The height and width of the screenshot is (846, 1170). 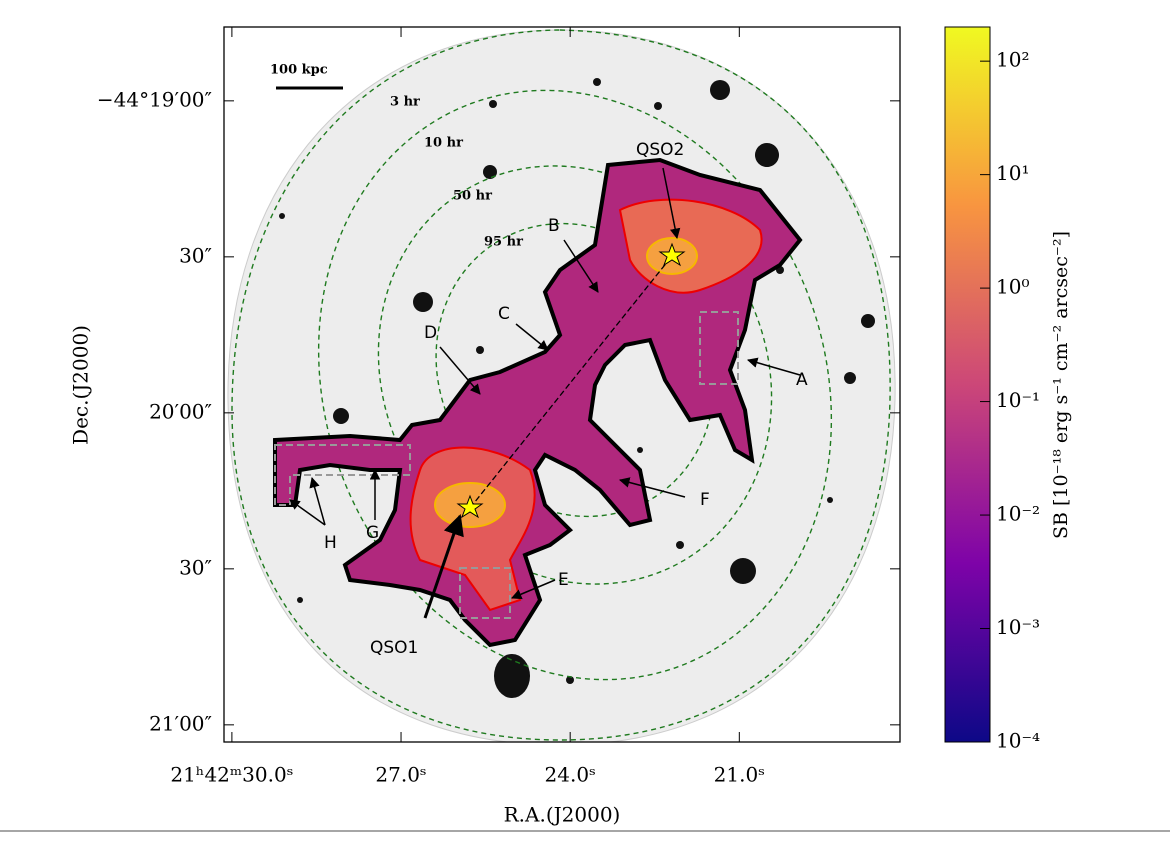 I want to click on colorbar-tick-label: 10², so click(x=1012, y=60).